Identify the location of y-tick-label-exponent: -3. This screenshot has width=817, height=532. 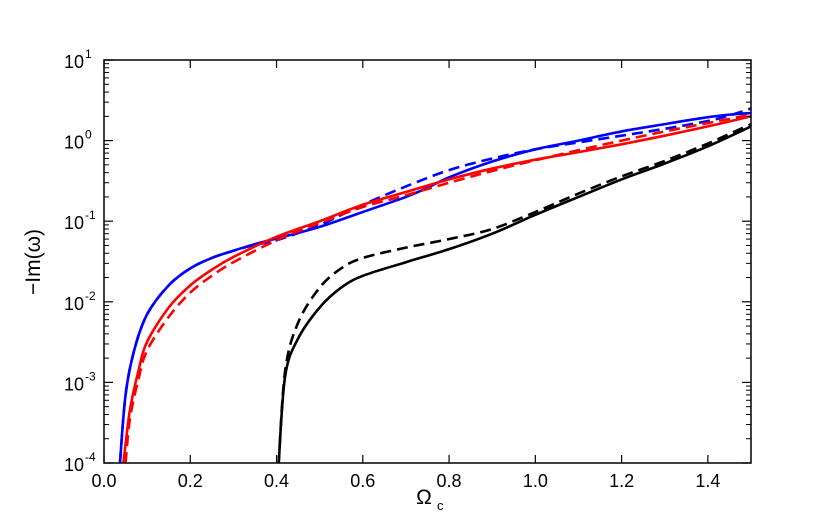
(90, 376).